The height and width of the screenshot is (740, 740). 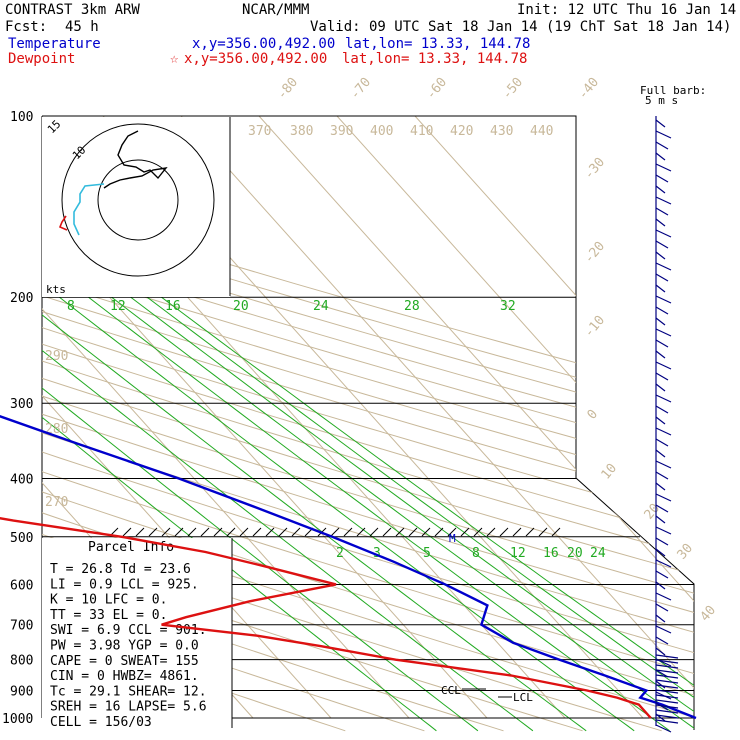 What do you see at coordinates (82, 27) in the screenshot?
I see `fcst-value: 45 h` at bounding box center [82, 27].